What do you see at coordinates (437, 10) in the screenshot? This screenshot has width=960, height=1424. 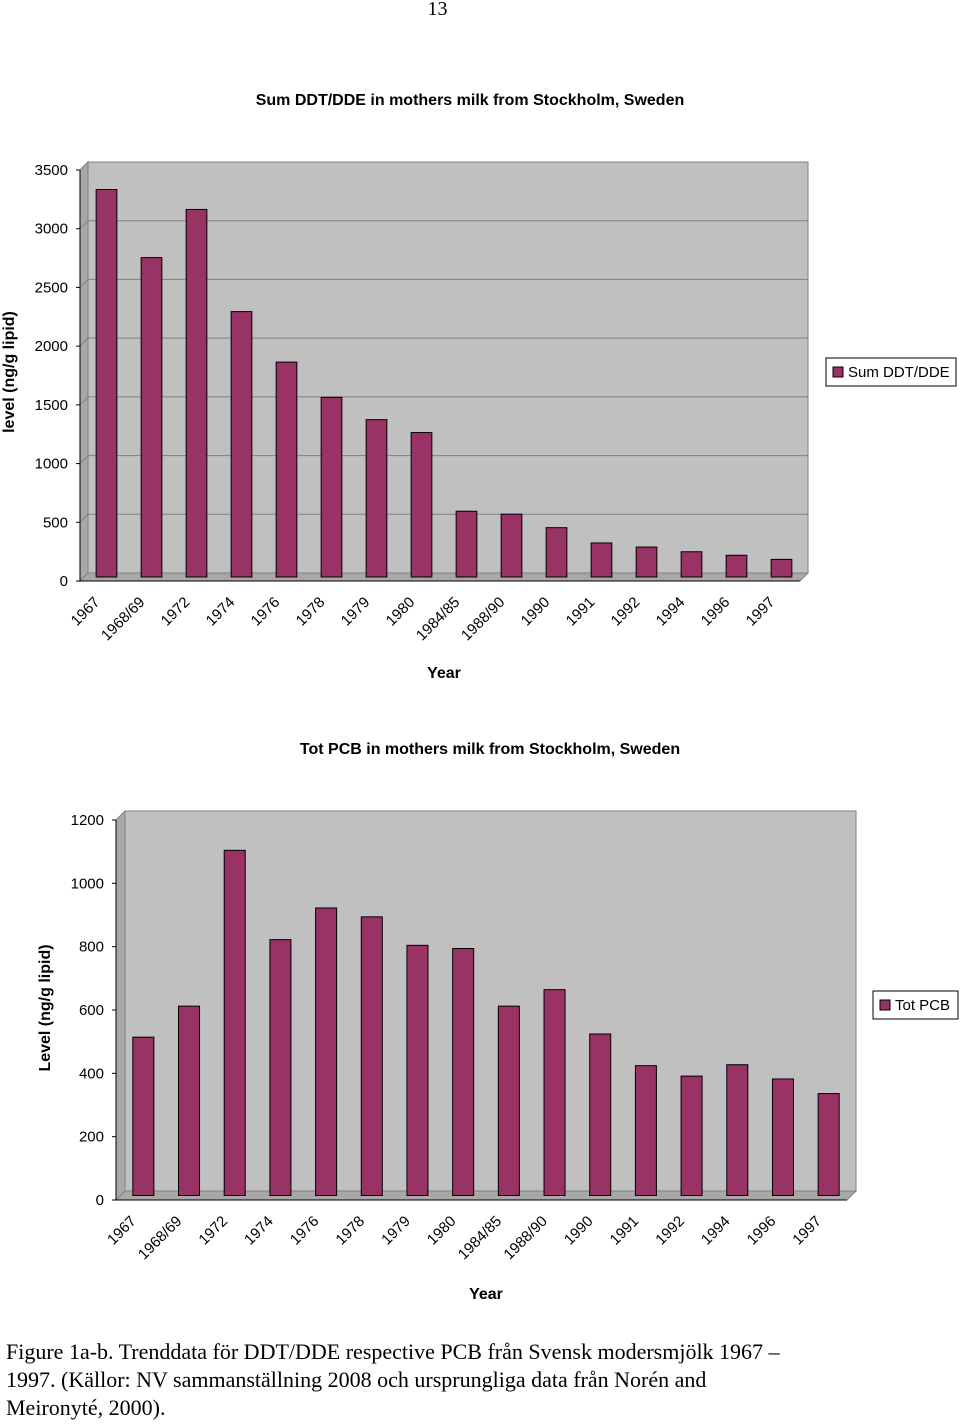 I see `page-number: 13` at bounding box center [437, 10].